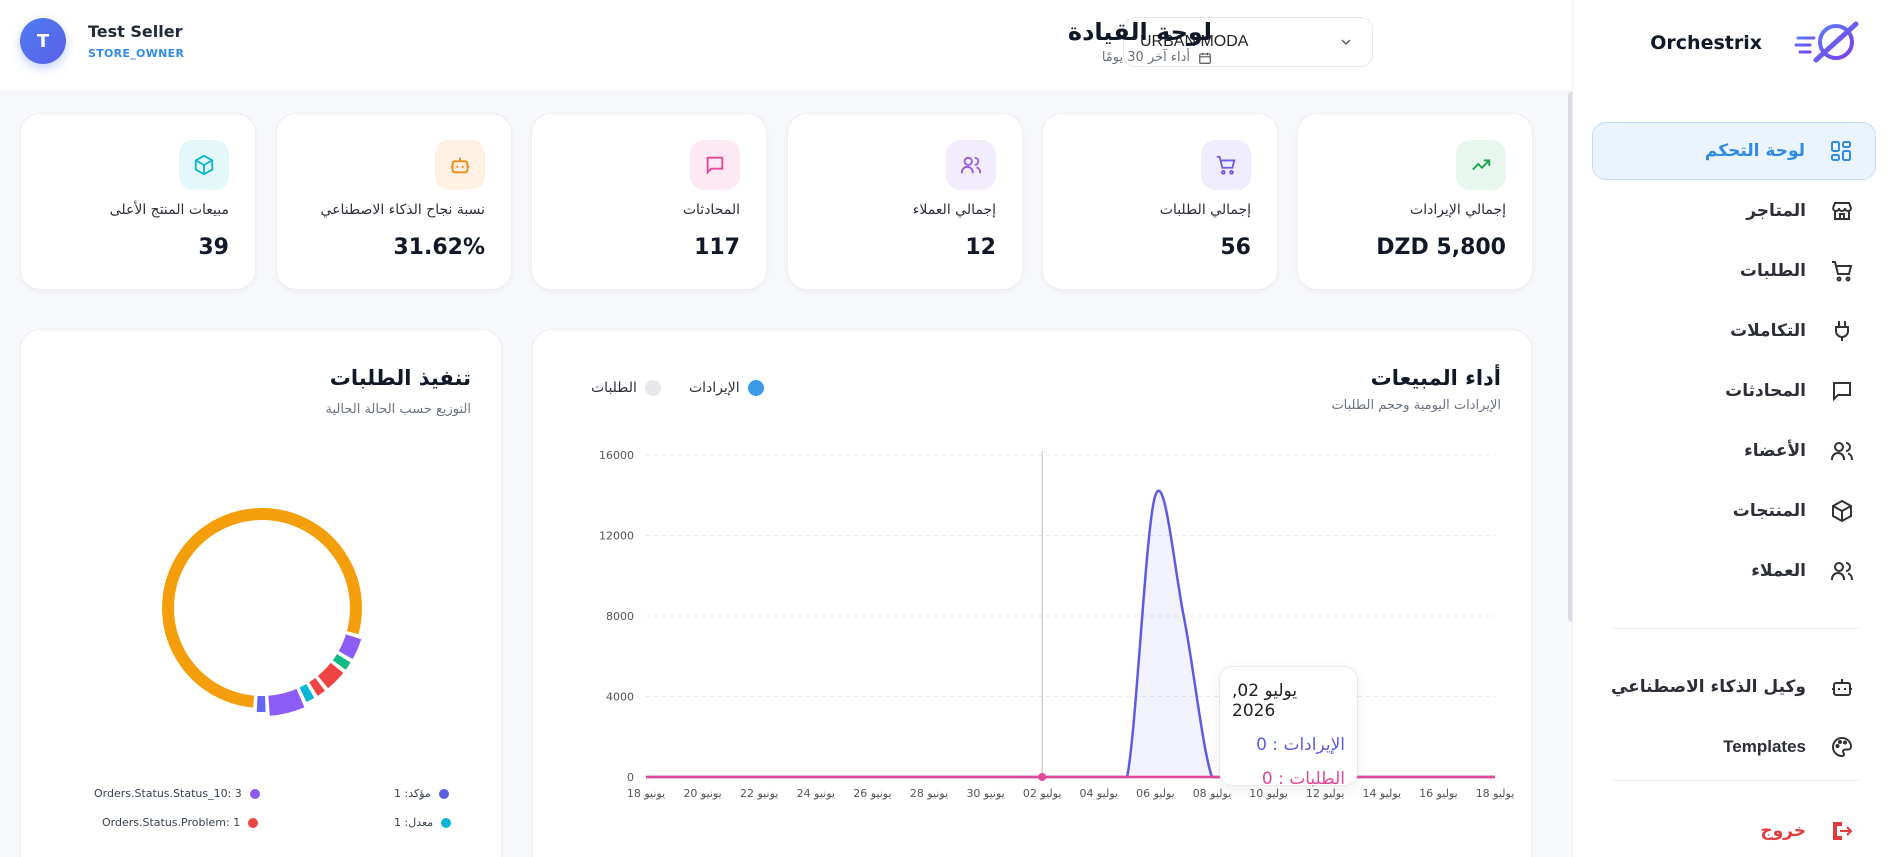 This screenshot has height=857, width=1892. What do you see at coordinates (1734, 271) in the screenshot?
I see `sidebar-item-orders: الطلبات` at bounding box center [1734, 271].